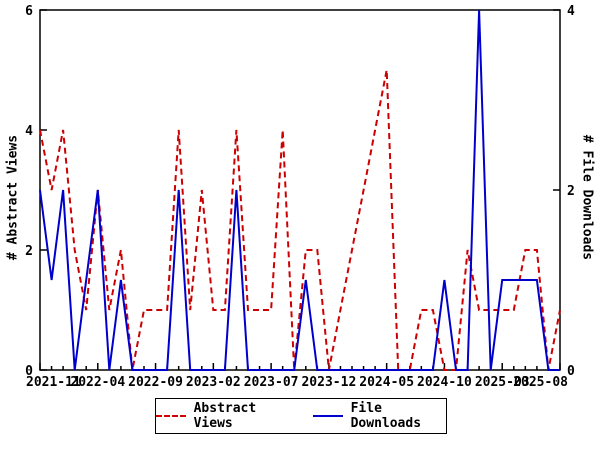 This screenshot has width=600, height=450. Describe the element at coordinates (328, 382) in the screenshot. I see `x-tick-label: 2023-12` at that location.